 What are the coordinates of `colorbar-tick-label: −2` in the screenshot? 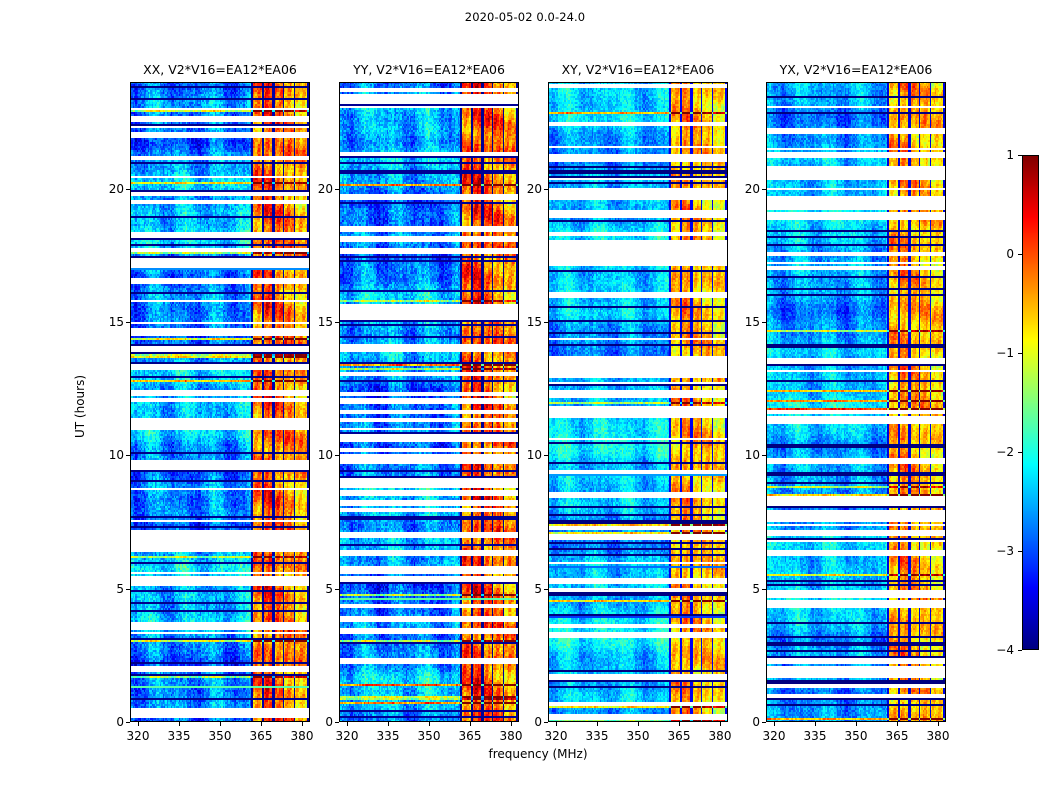 It's located at (1005, 452).